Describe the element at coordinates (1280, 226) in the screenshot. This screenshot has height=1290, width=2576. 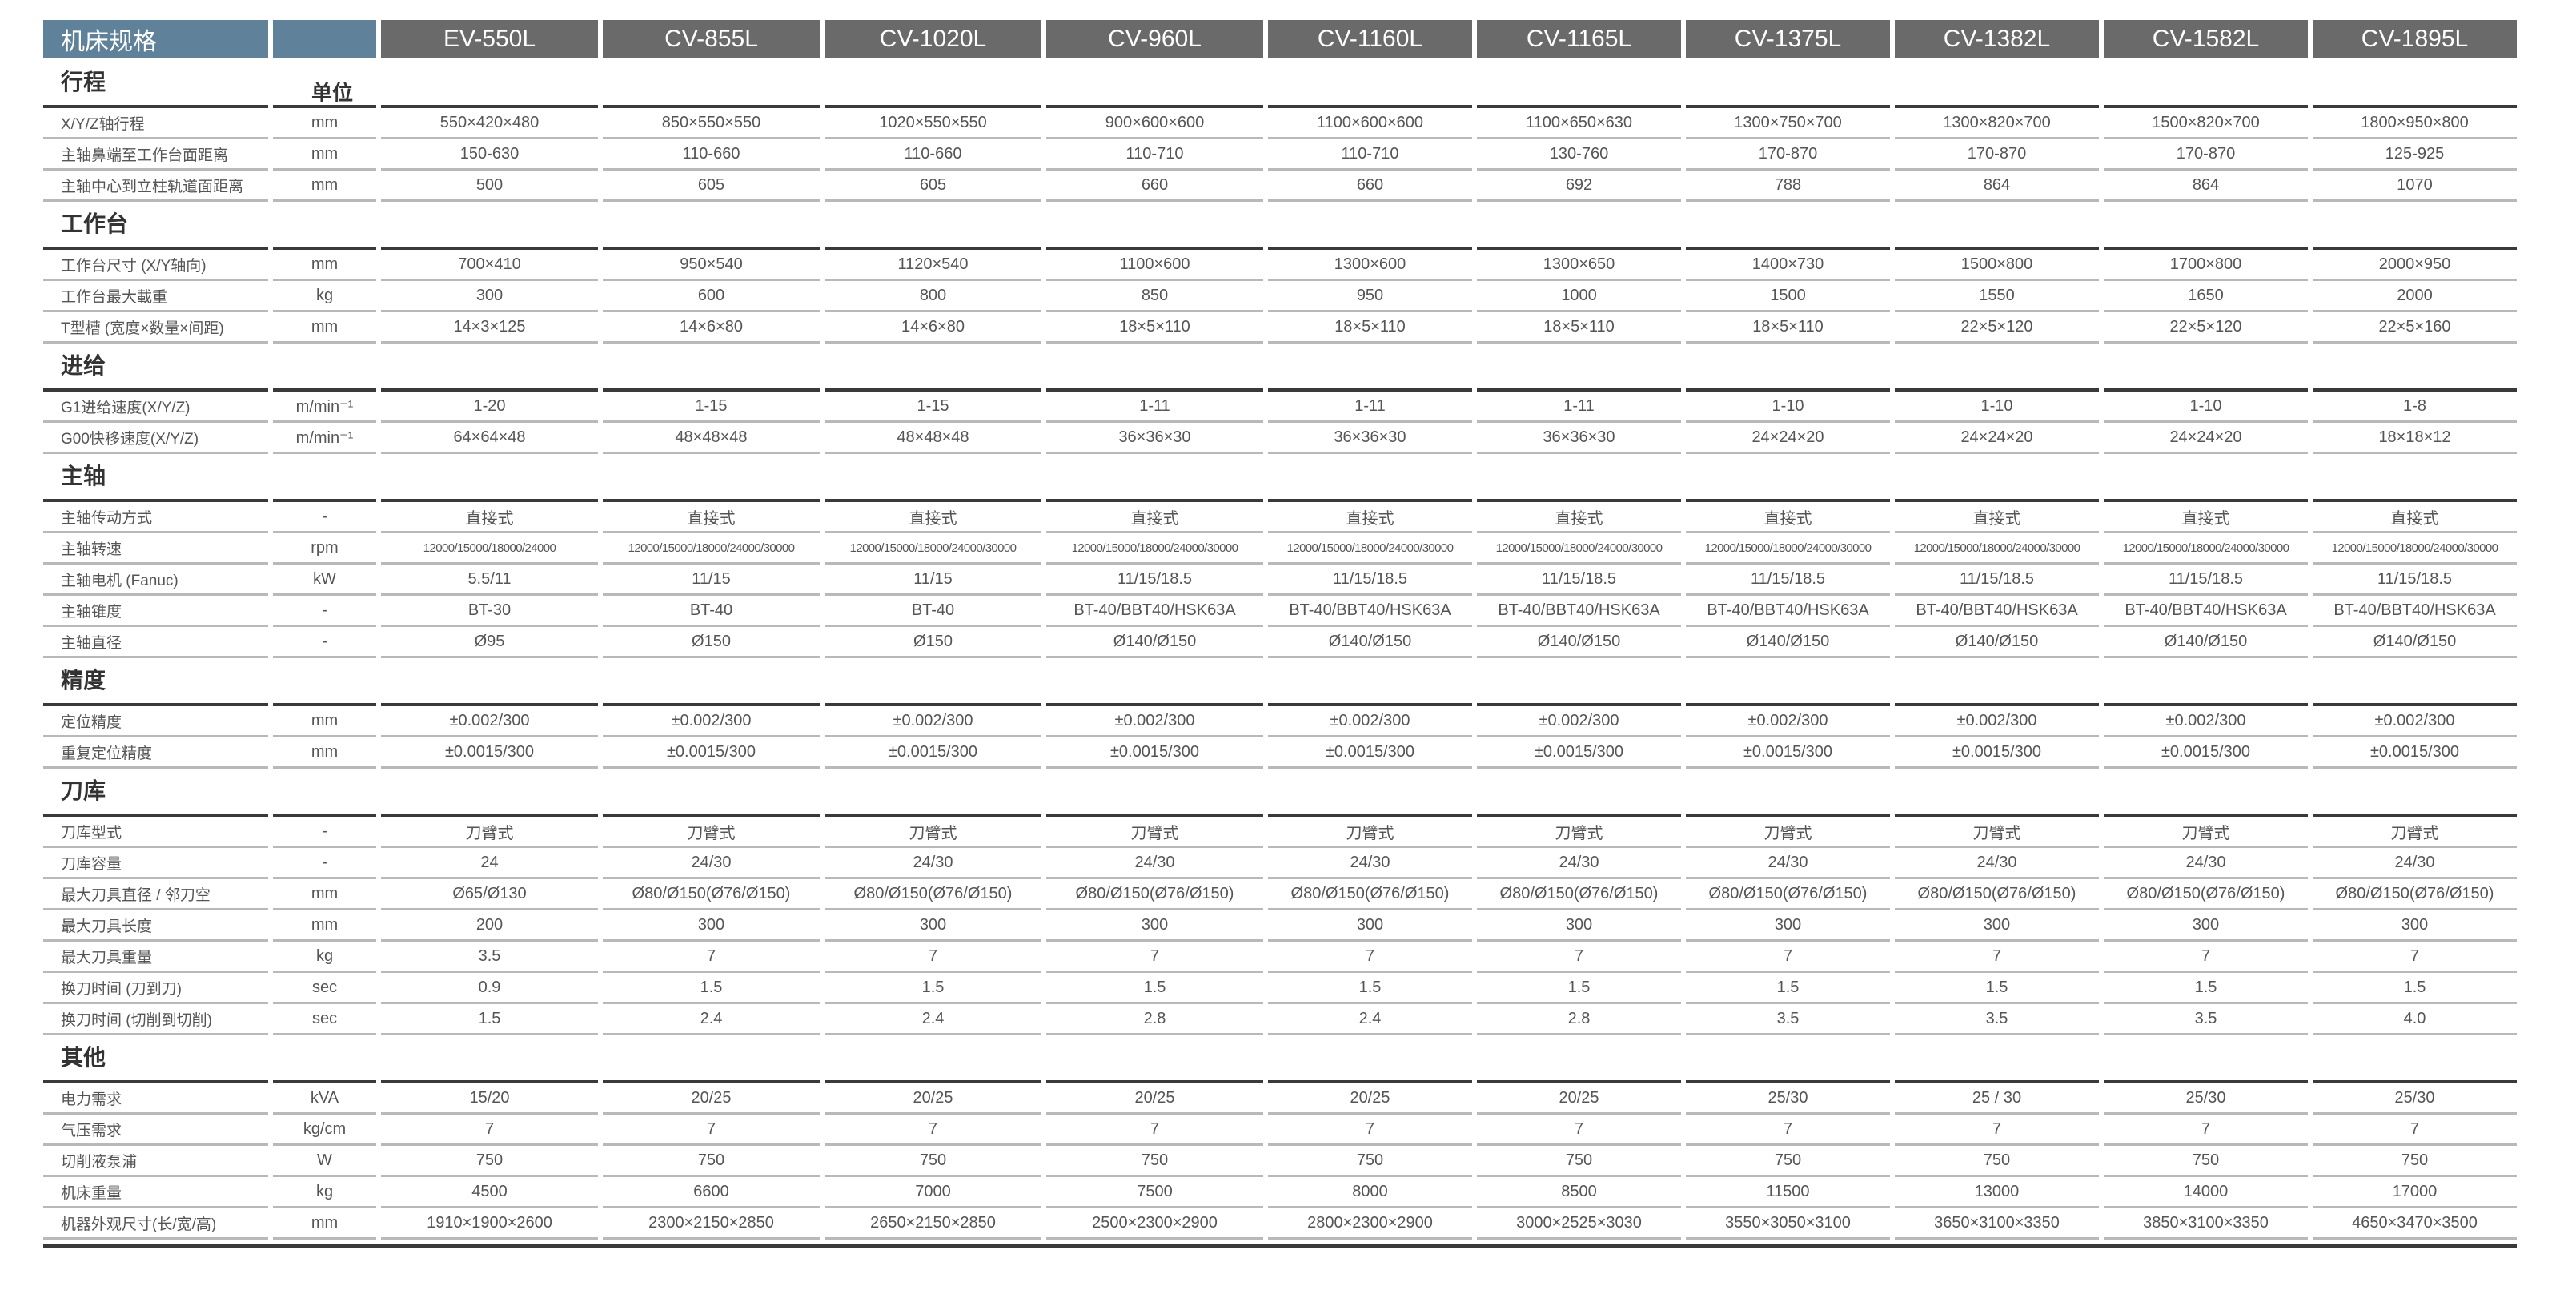
I see `section-header: 工作台` at that location.